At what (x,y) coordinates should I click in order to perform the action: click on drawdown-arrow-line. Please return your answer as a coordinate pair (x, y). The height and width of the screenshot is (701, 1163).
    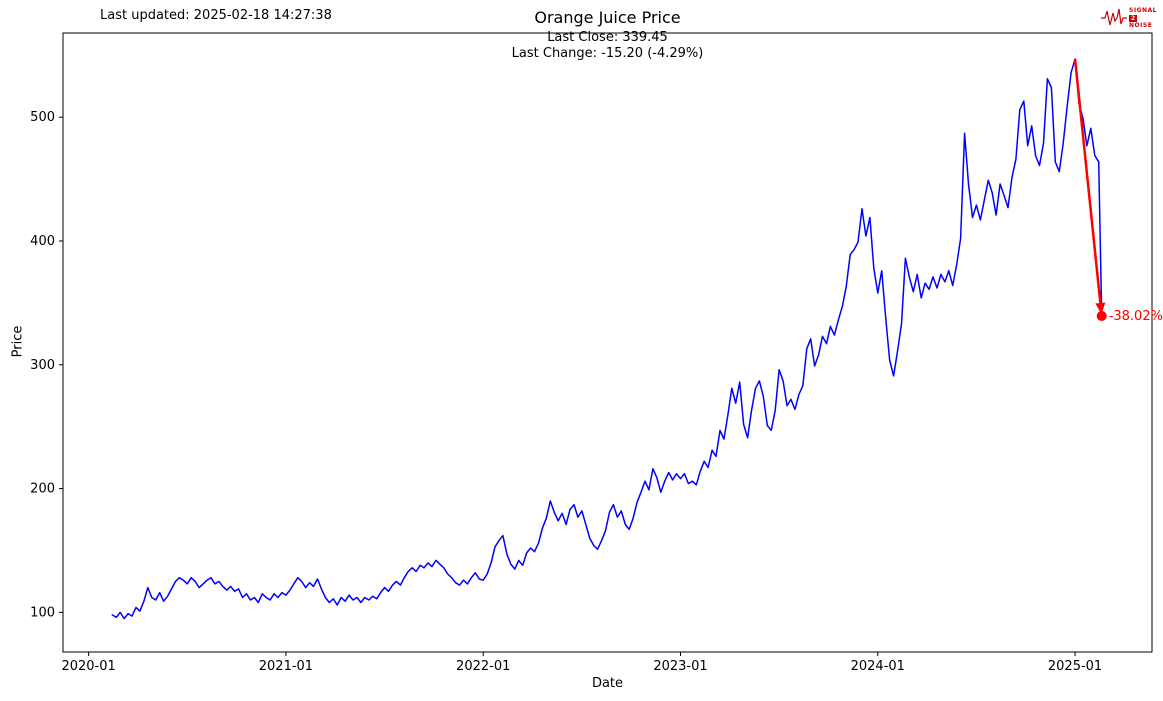
    Looking at the image, I should click on (1087, 181).